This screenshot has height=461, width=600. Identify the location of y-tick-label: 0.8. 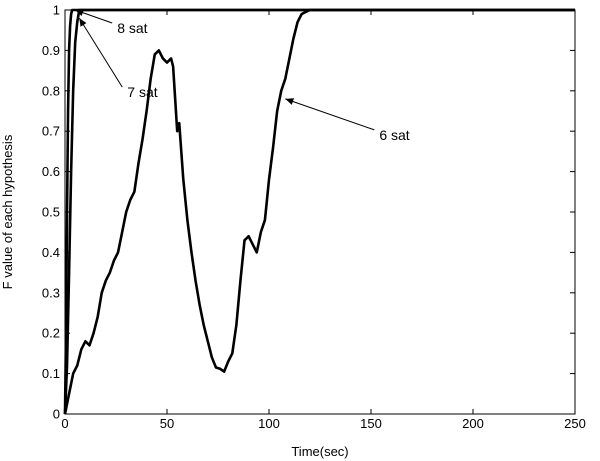
(51, 90).